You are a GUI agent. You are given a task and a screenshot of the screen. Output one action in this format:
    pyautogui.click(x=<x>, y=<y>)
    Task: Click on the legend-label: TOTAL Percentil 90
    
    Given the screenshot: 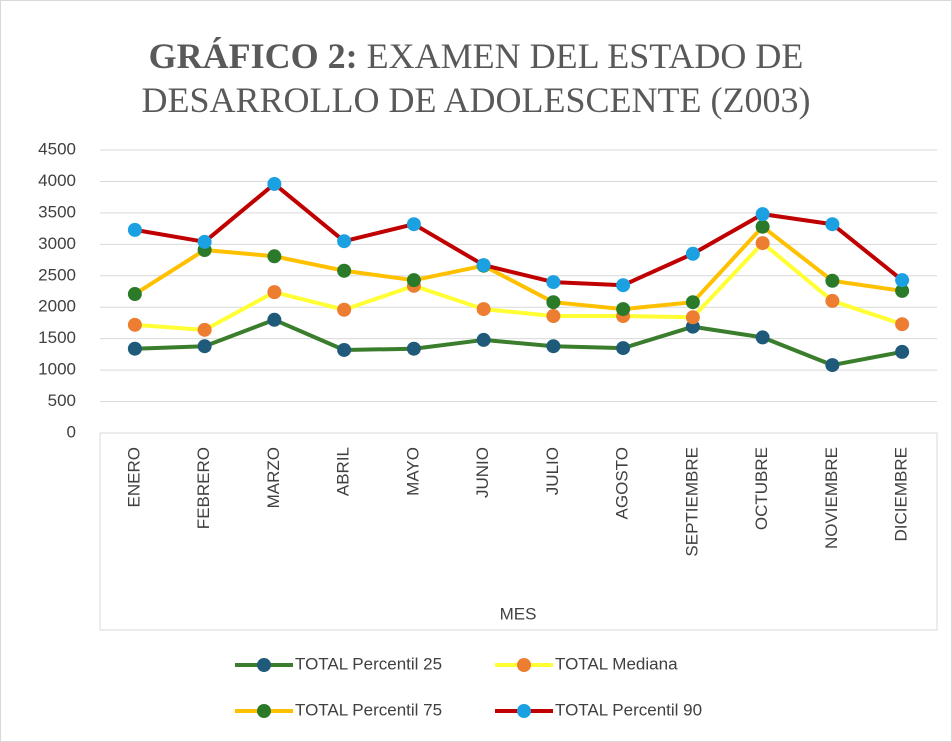 What is the action you would take?
    pyautogui.click(x=628, y=709)
    